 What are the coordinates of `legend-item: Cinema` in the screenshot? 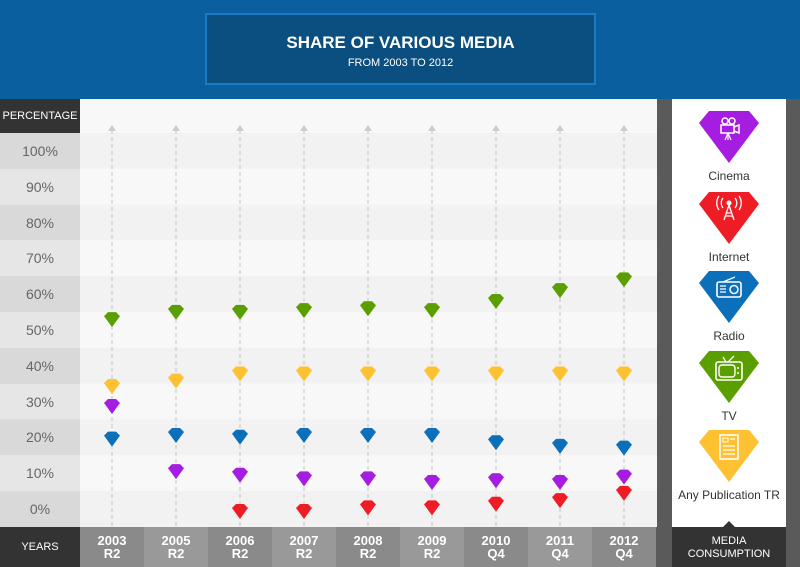 It's located at (729, 147).